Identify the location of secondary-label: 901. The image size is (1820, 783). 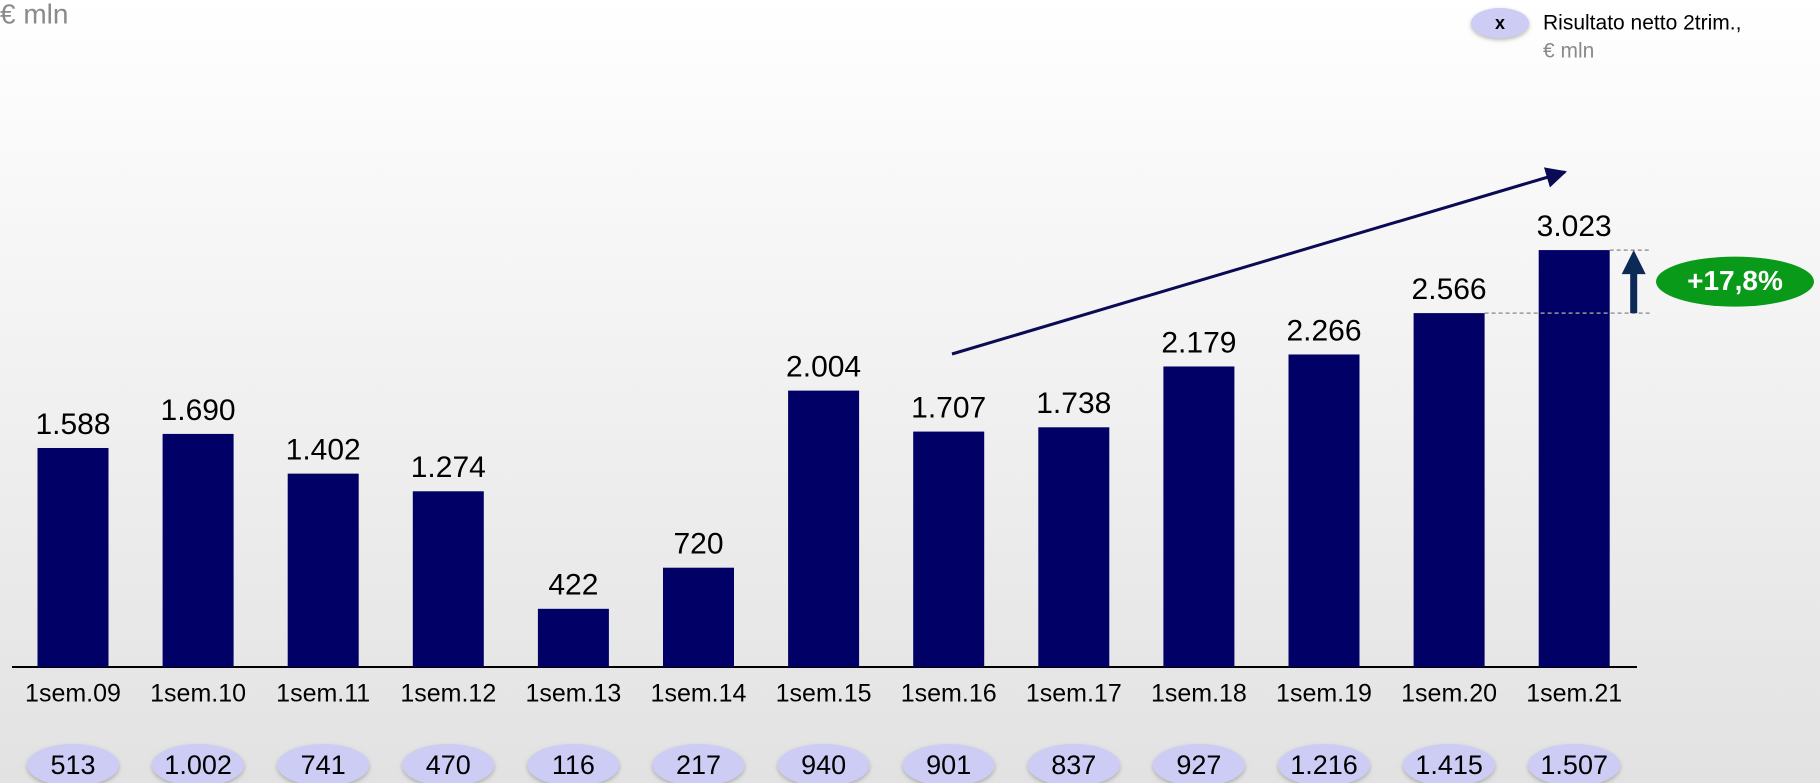
(948, 765).